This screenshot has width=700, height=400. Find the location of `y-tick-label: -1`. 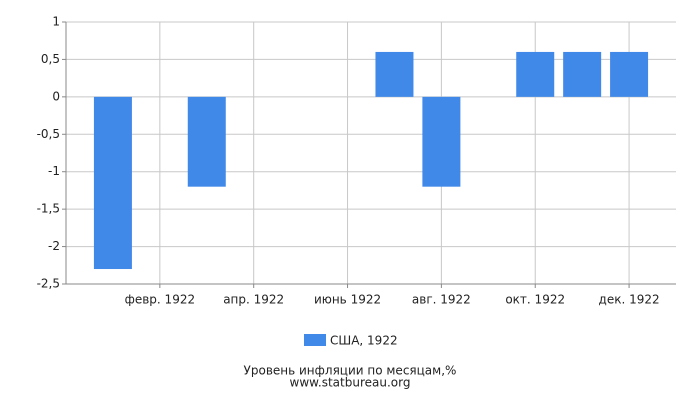

y-tick-label: -1 is located at coordinates (54, 171).